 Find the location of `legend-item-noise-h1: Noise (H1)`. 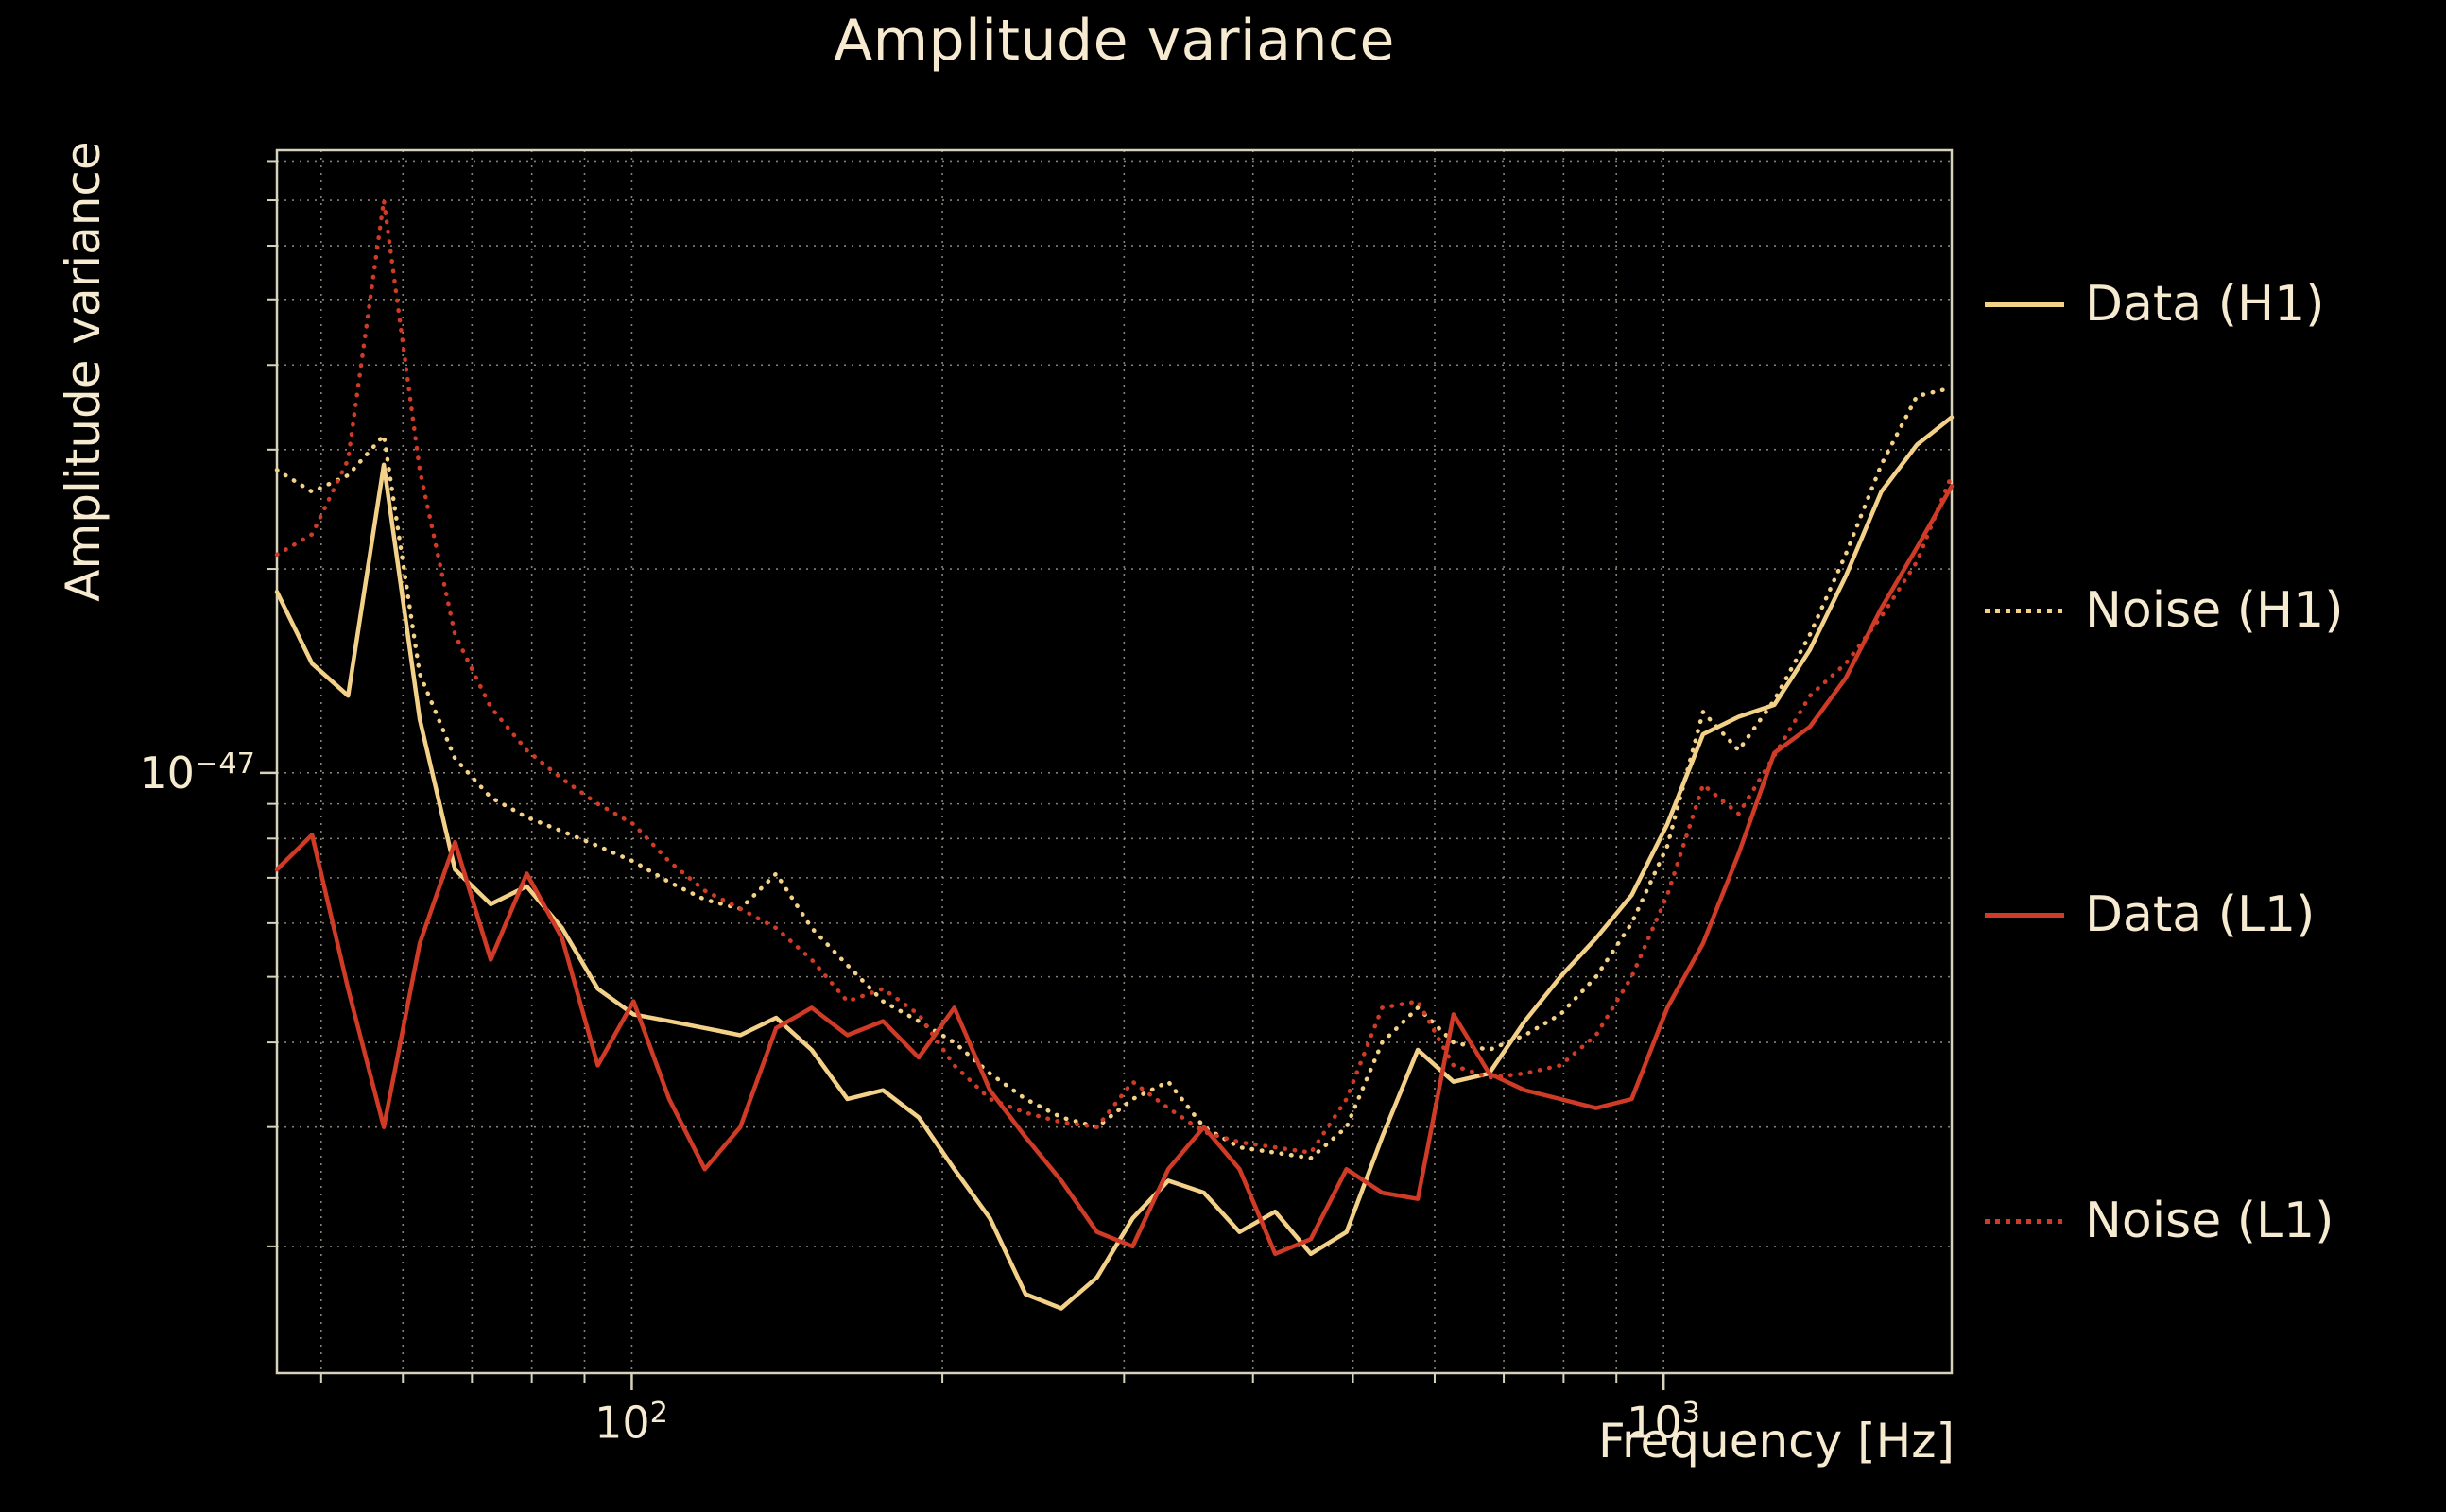

legend-item-noise-h1: Noise (H1) is located at coordinates (2164, 610).